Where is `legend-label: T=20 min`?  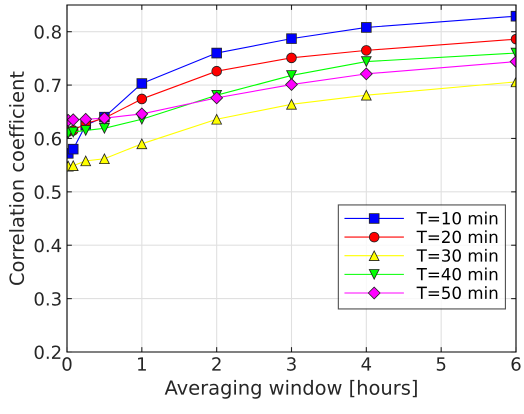
legend-label: T=20 min is located at coordinates (457, 237).